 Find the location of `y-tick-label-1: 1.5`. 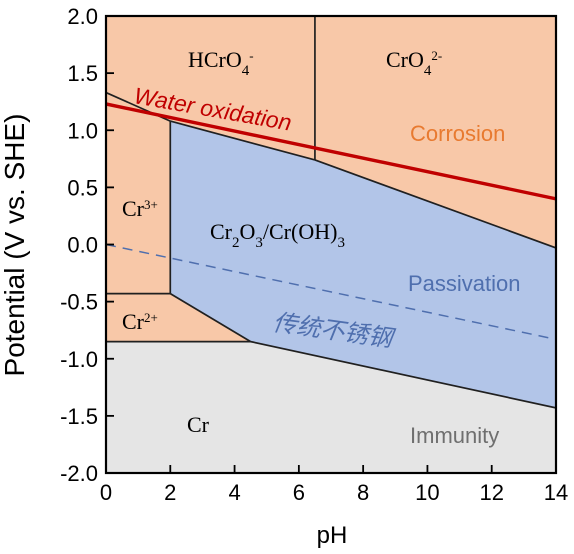

y-tick-label-1: 1.5 is located at coordinates (82, 73).